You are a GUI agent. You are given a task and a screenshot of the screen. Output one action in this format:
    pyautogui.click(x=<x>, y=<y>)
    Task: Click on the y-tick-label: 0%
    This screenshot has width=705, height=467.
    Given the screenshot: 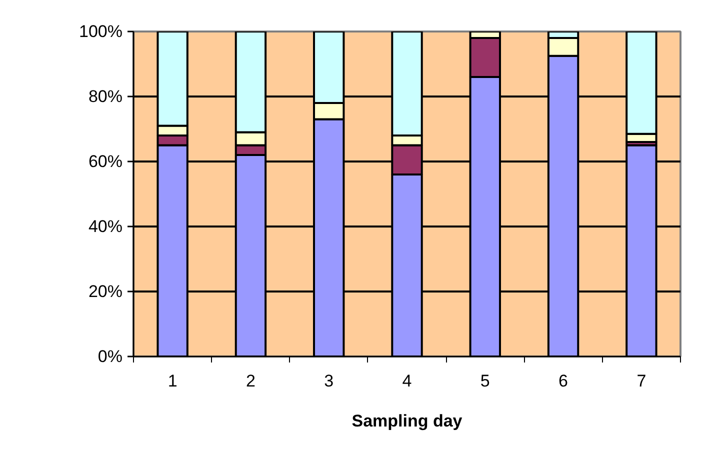 What is the action you would take?
    pyautogui.click(x=110, y=356)
    